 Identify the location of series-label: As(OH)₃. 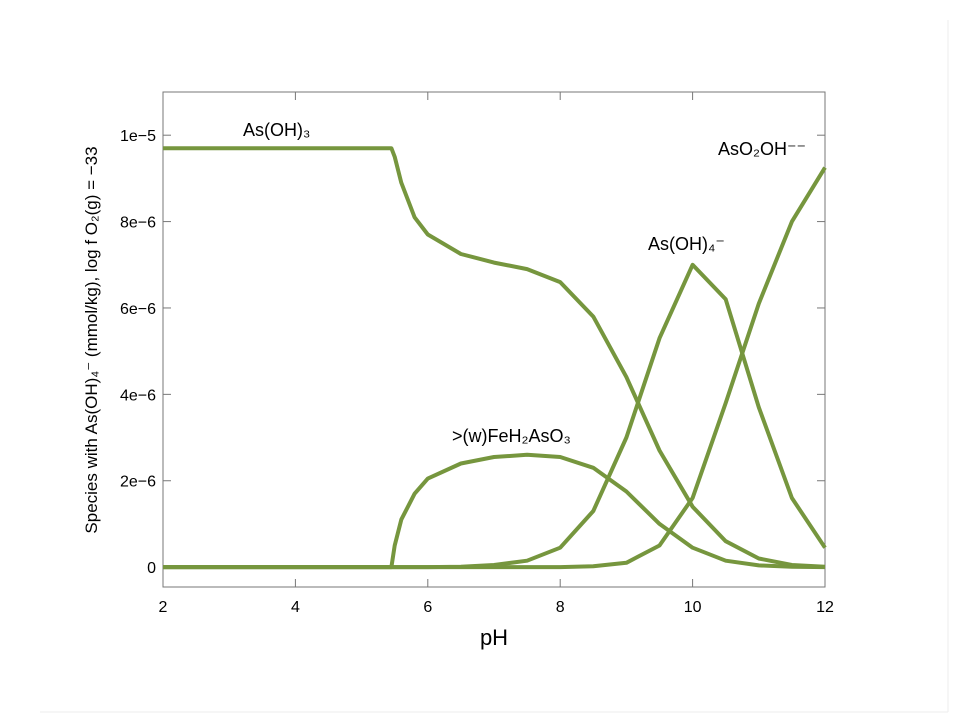
(276, 130).